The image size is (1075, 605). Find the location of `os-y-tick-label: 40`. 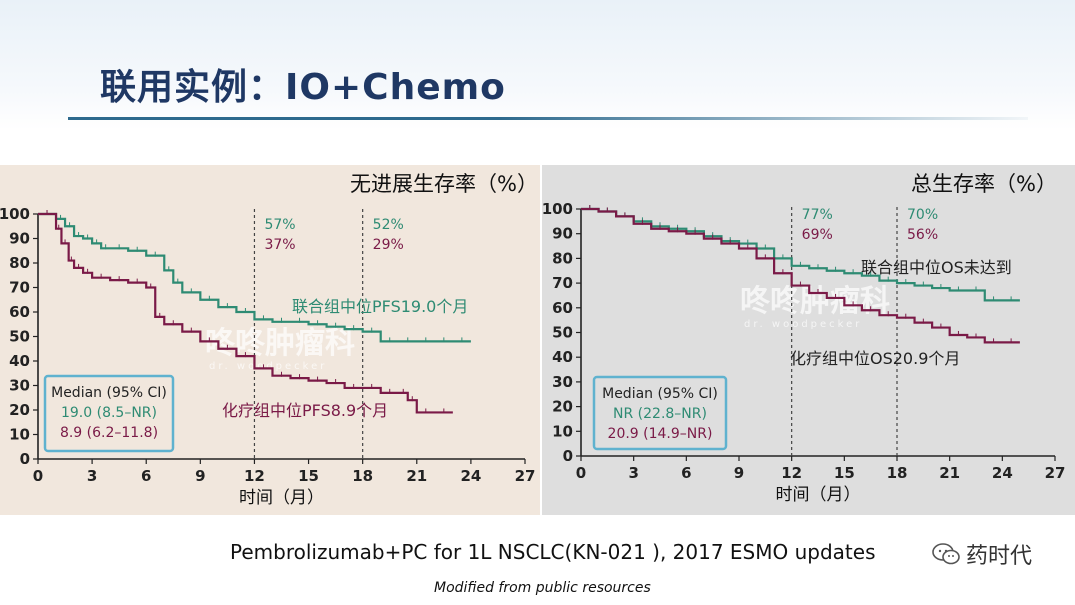

os-y-tick-label: 40 is located at coordinates (562, 357).